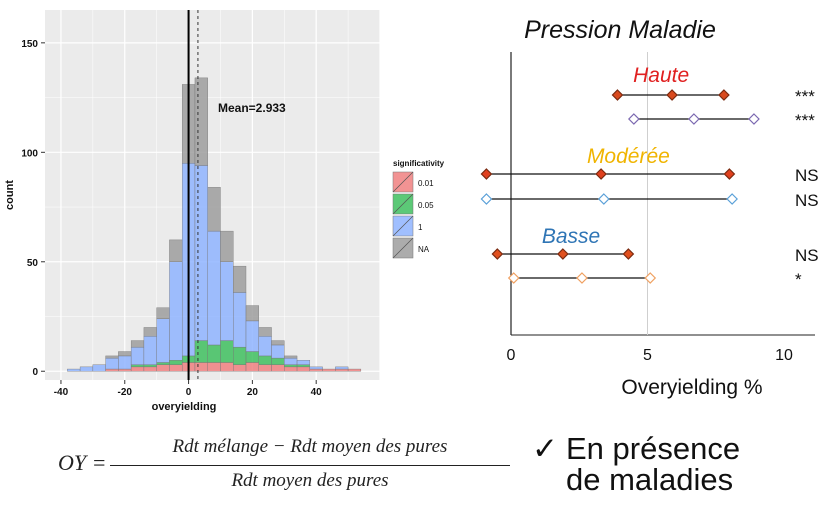  I want to click on conclusion-text: ✓ En présence de maladies, so click(677, 464).